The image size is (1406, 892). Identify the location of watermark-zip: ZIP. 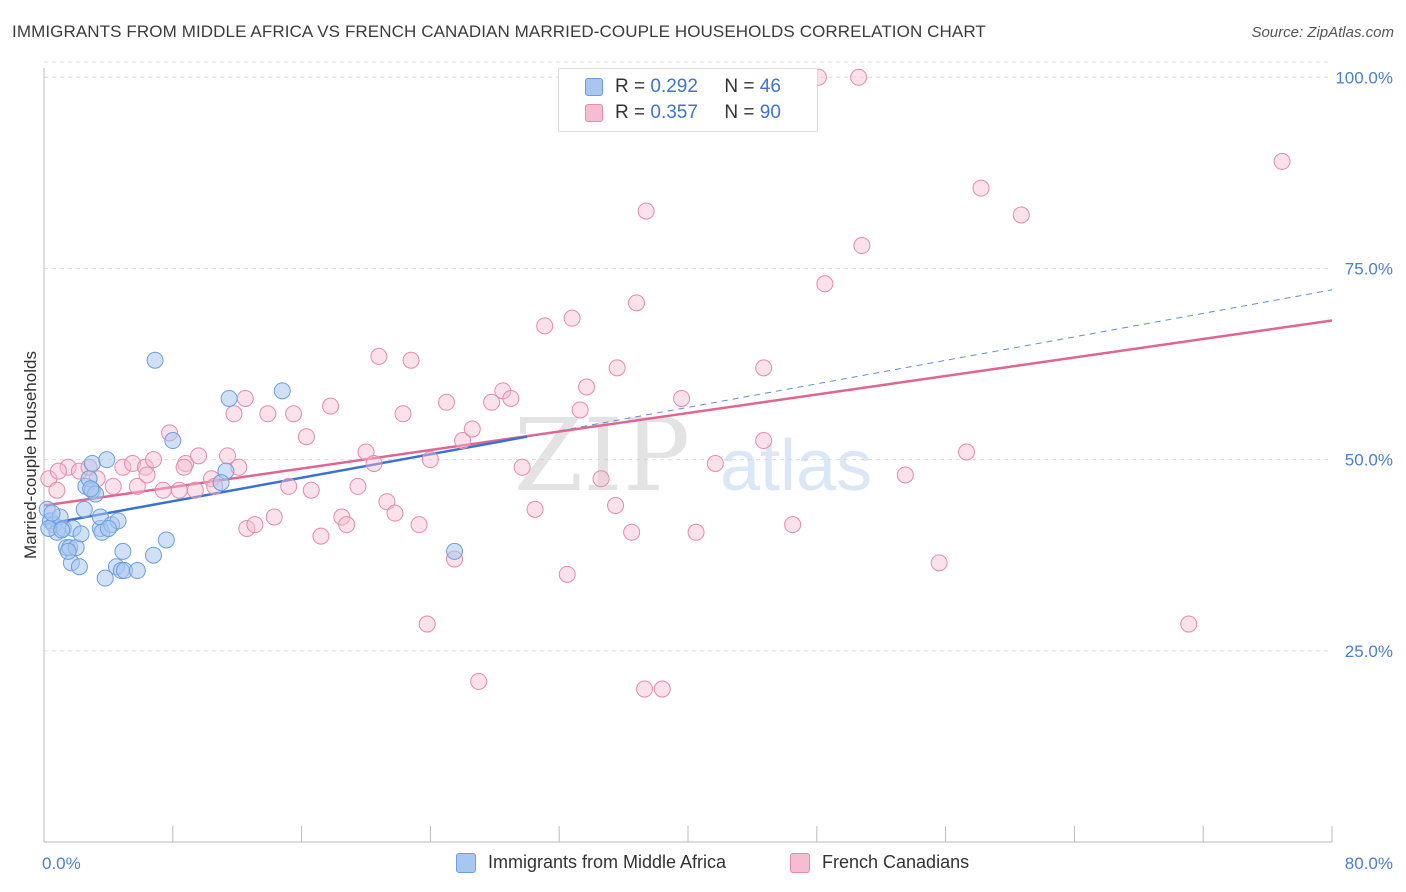
(602, 455).